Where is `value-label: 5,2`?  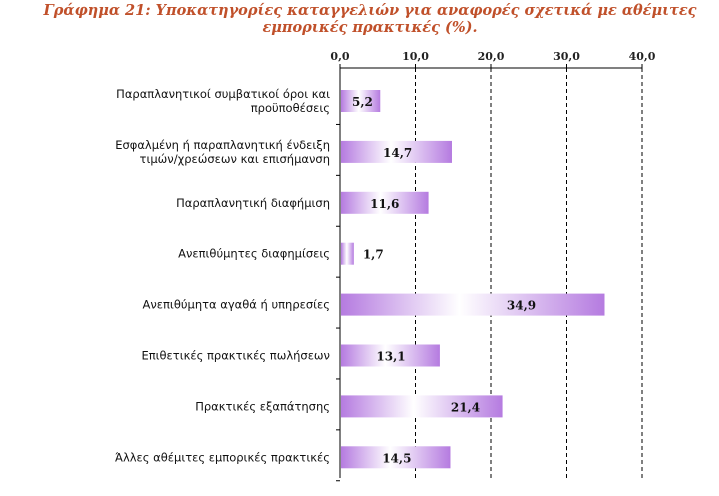 value-label: 5,2 is located at coordinates (362, 102).